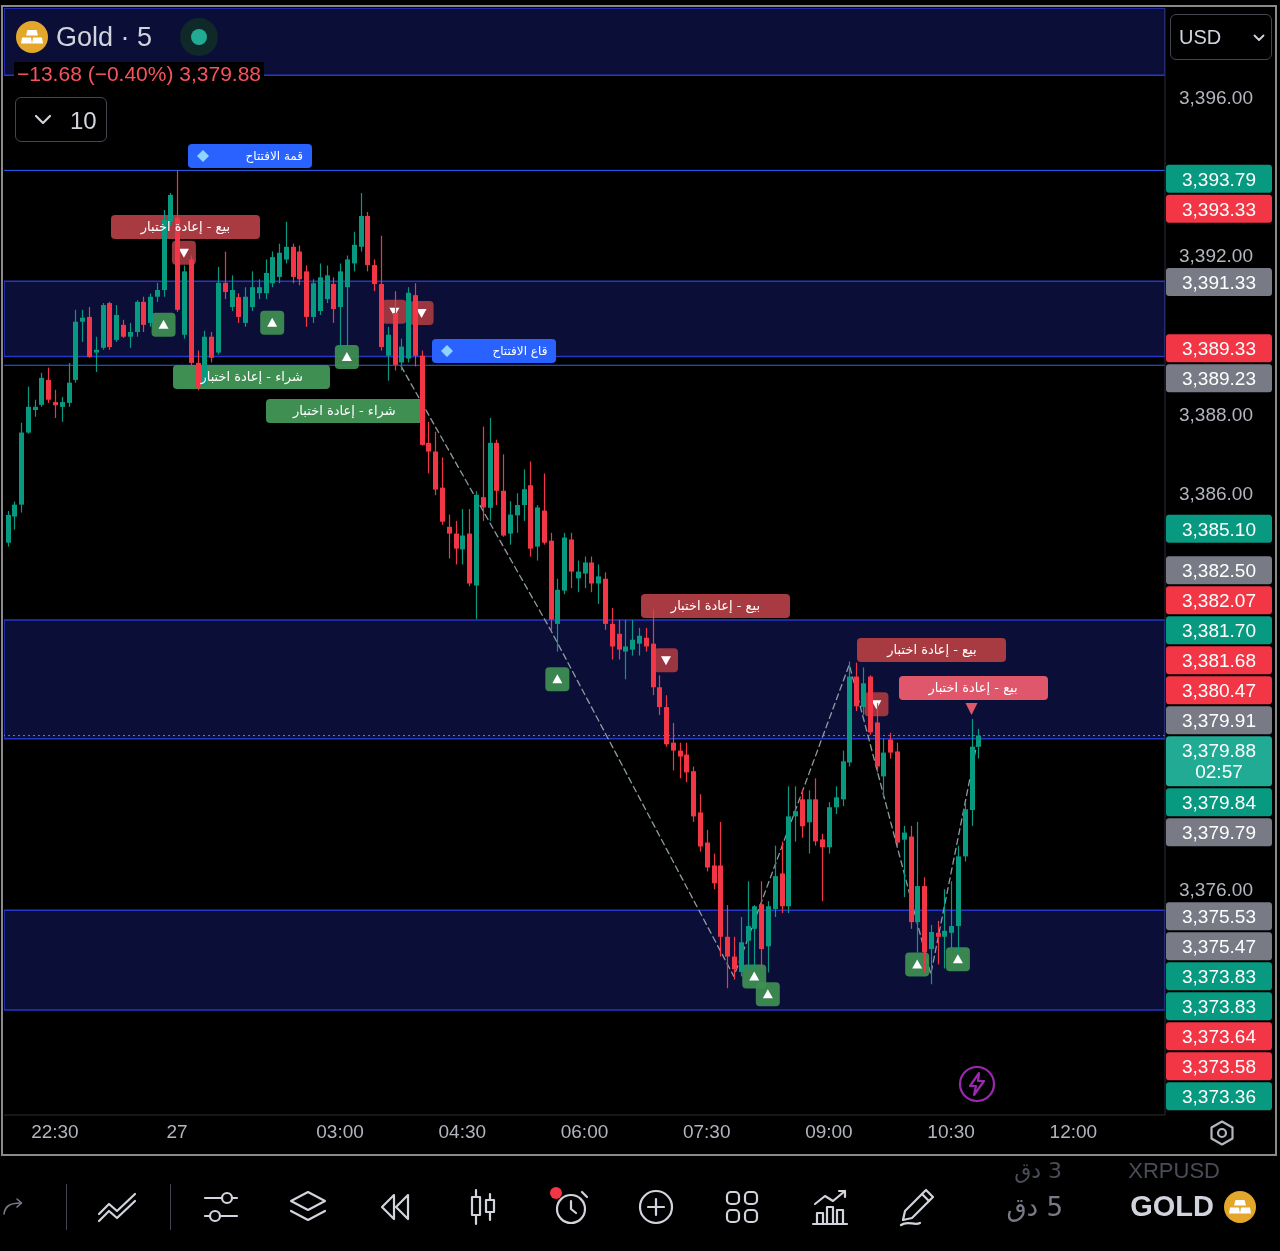 Image resolution: width=1280 pixels, height=1251 pixels. Describe the element at coordinates (273, 157) in the screenshot. I see `ref-line-label: قمة الافتتاح` at that location.